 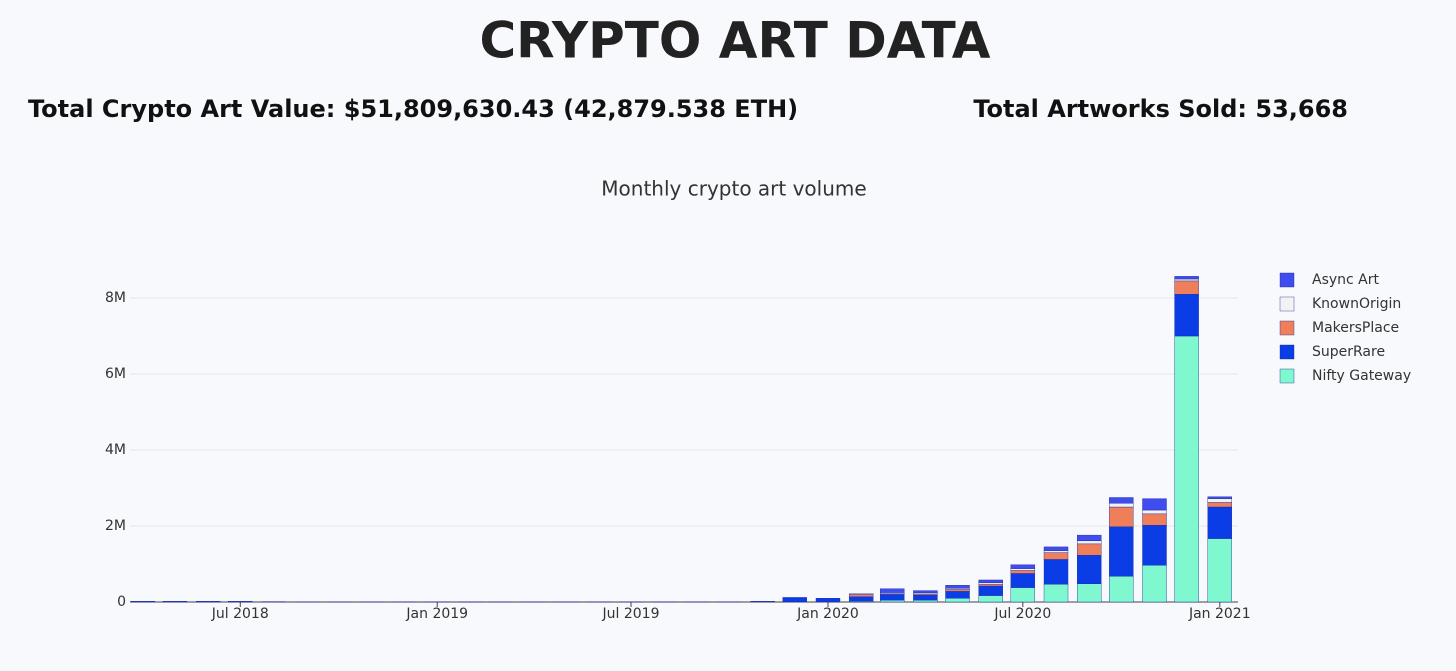 I want to click on y-tick-label: 2M, so click(x=115, y=526).